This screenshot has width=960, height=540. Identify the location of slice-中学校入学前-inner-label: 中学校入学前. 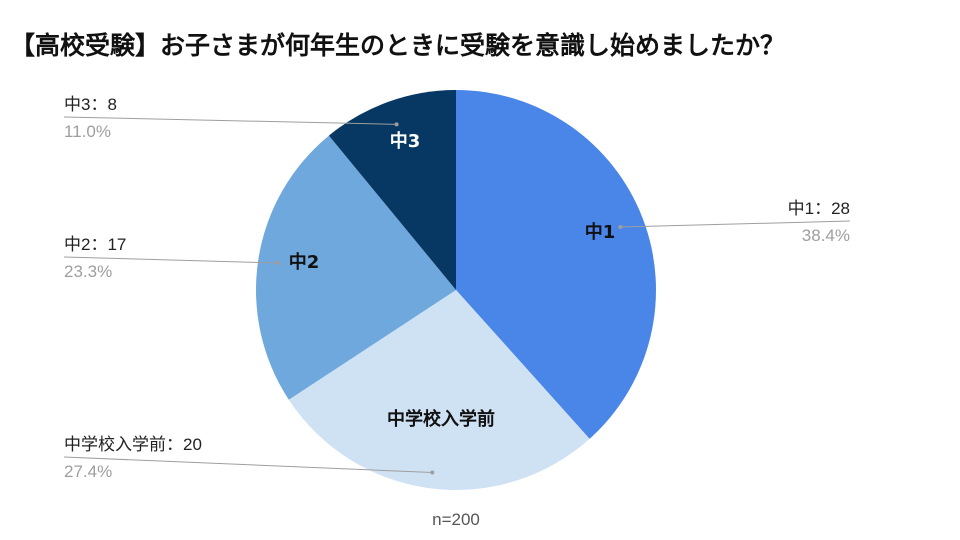
(441, 419).